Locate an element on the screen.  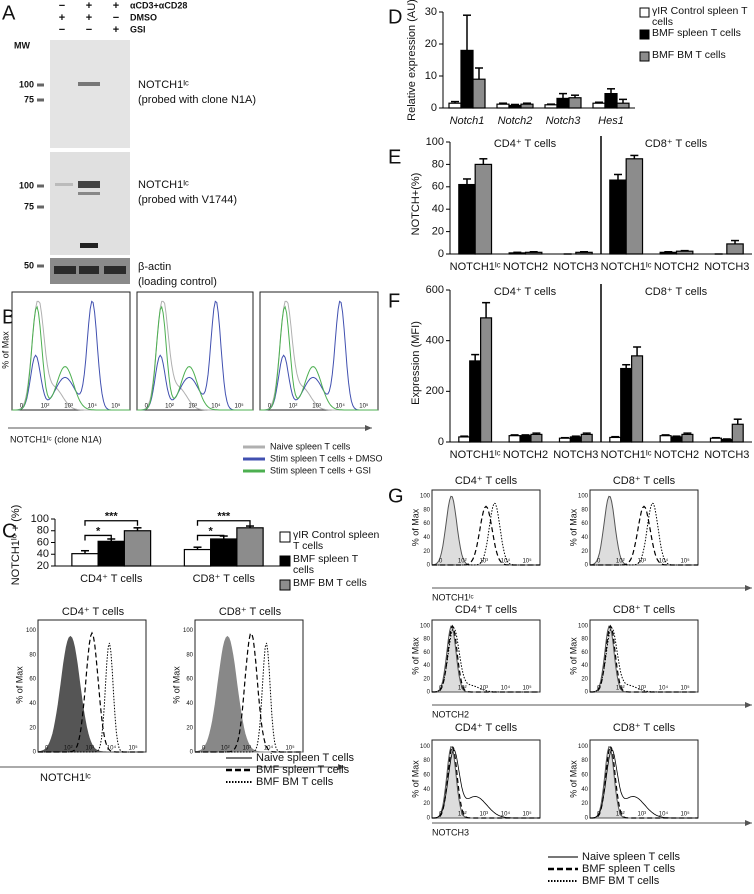
panel-letter: E is located at coordinates (394, 157).